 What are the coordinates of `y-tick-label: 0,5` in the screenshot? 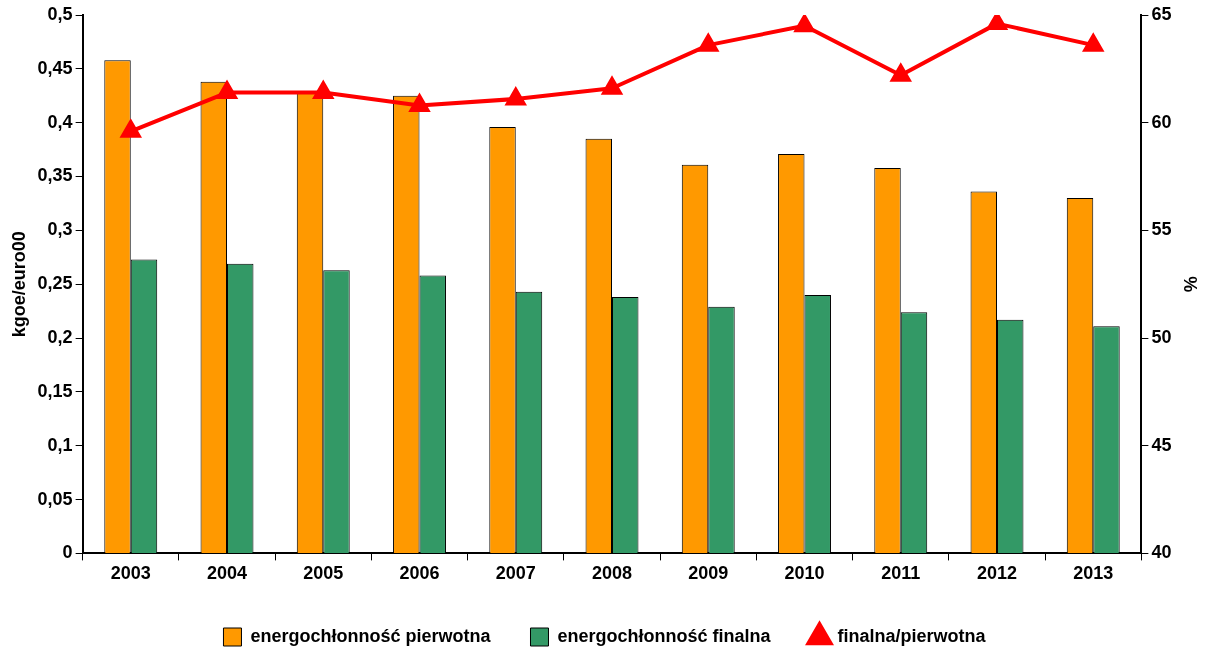 It's located at (60, 13).